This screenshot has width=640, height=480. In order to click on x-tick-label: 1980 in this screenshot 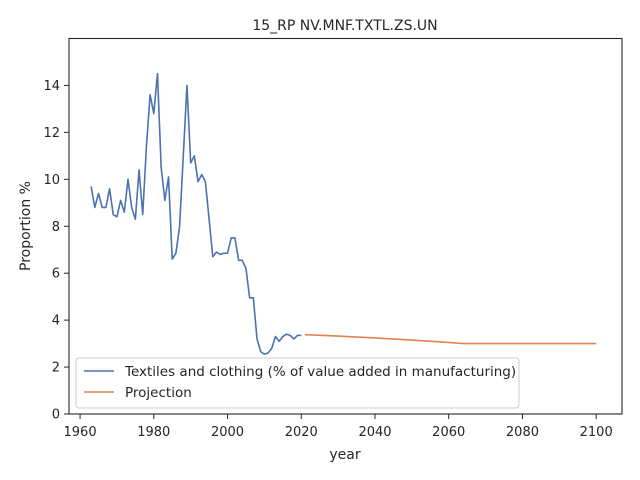, I will do `click(153, 432)`.